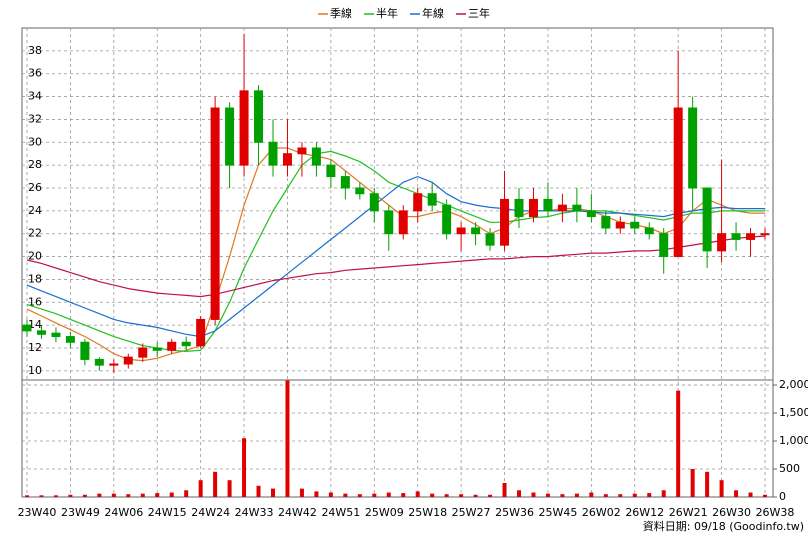 Image resolution: width=808 pixels, height=540 pixels. I want to click on source-note: 資料日期: 09/18 (Goodinfo.tw), so click(723, 526).